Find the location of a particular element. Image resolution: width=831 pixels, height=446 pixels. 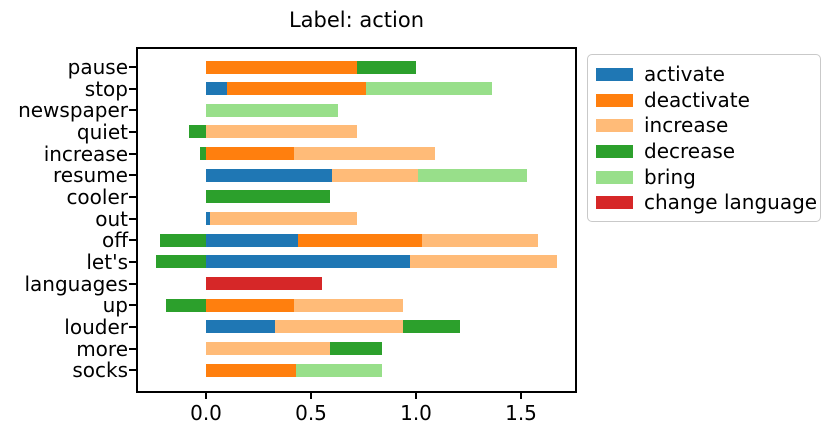

legend-item: bring is located at coordinates (704, 177).